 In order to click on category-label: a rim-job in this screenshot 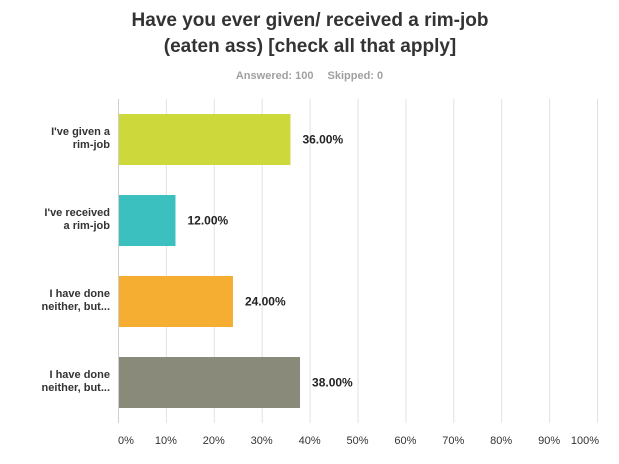, I will do `click(87, 226)`.